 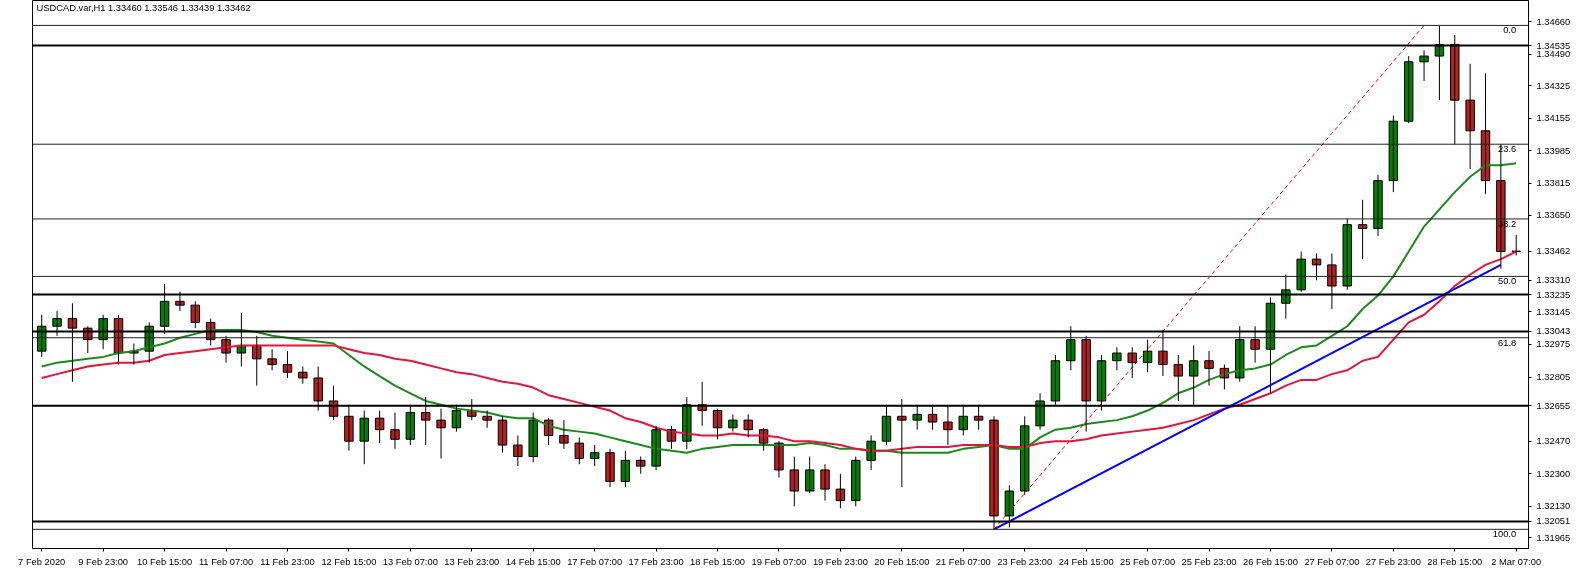 What do you see at coordinates (1553, 506) in the screenshot?
I see `y-tick-label: 1.32130` at bounding box center [1553, 506].